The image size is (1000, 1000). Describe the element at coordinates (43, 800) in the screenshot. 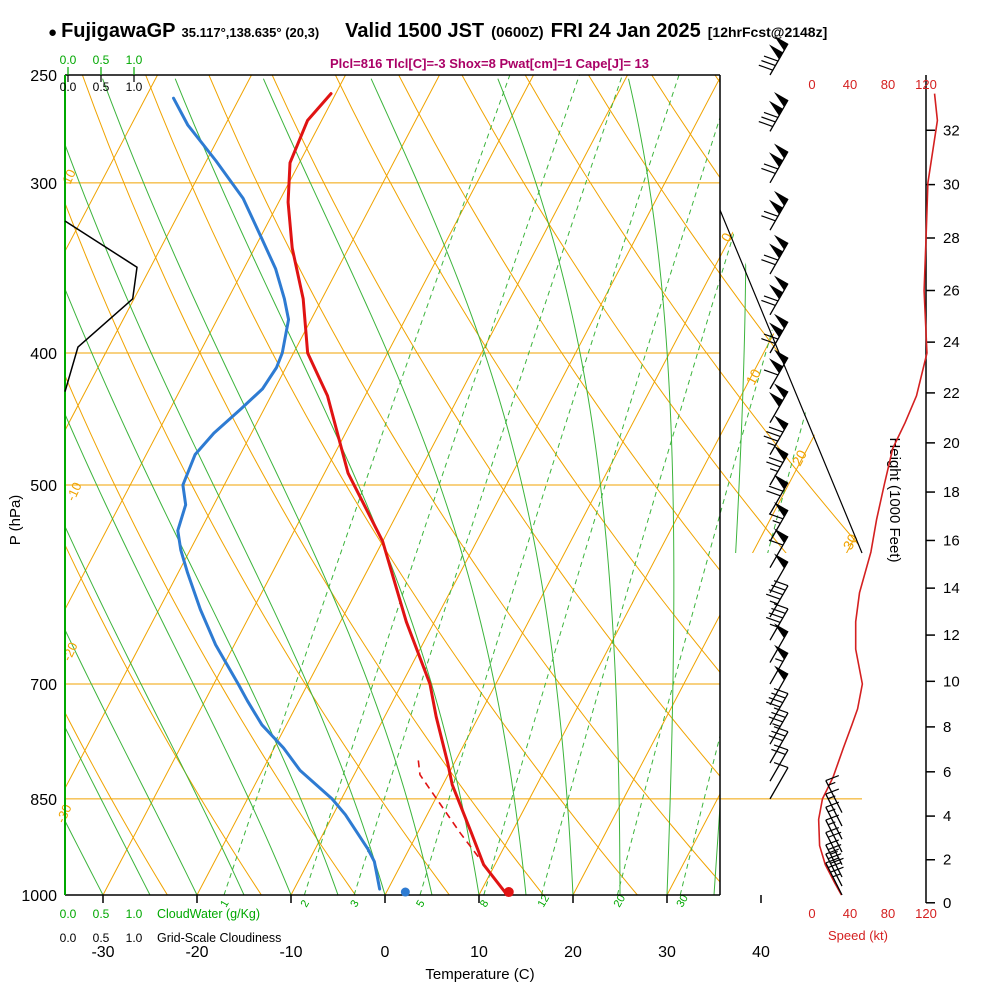

I see `pressure-tick-label: 850` at that location.